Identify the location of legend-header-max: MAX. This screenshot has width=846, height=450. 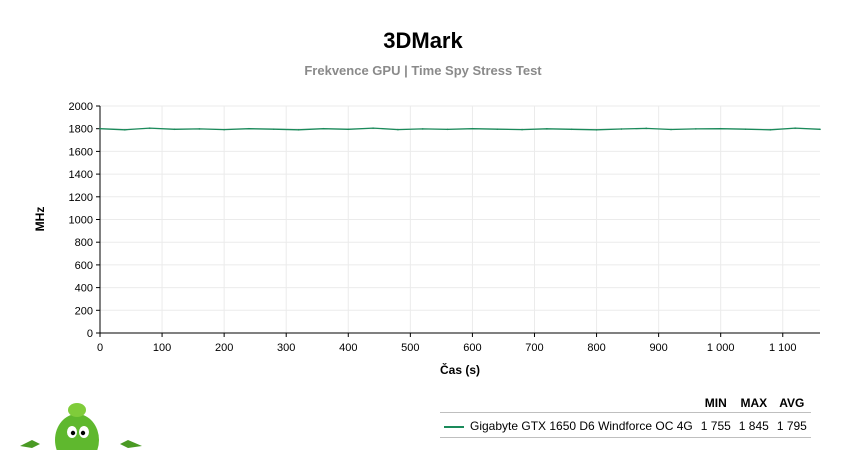
(753, 403).